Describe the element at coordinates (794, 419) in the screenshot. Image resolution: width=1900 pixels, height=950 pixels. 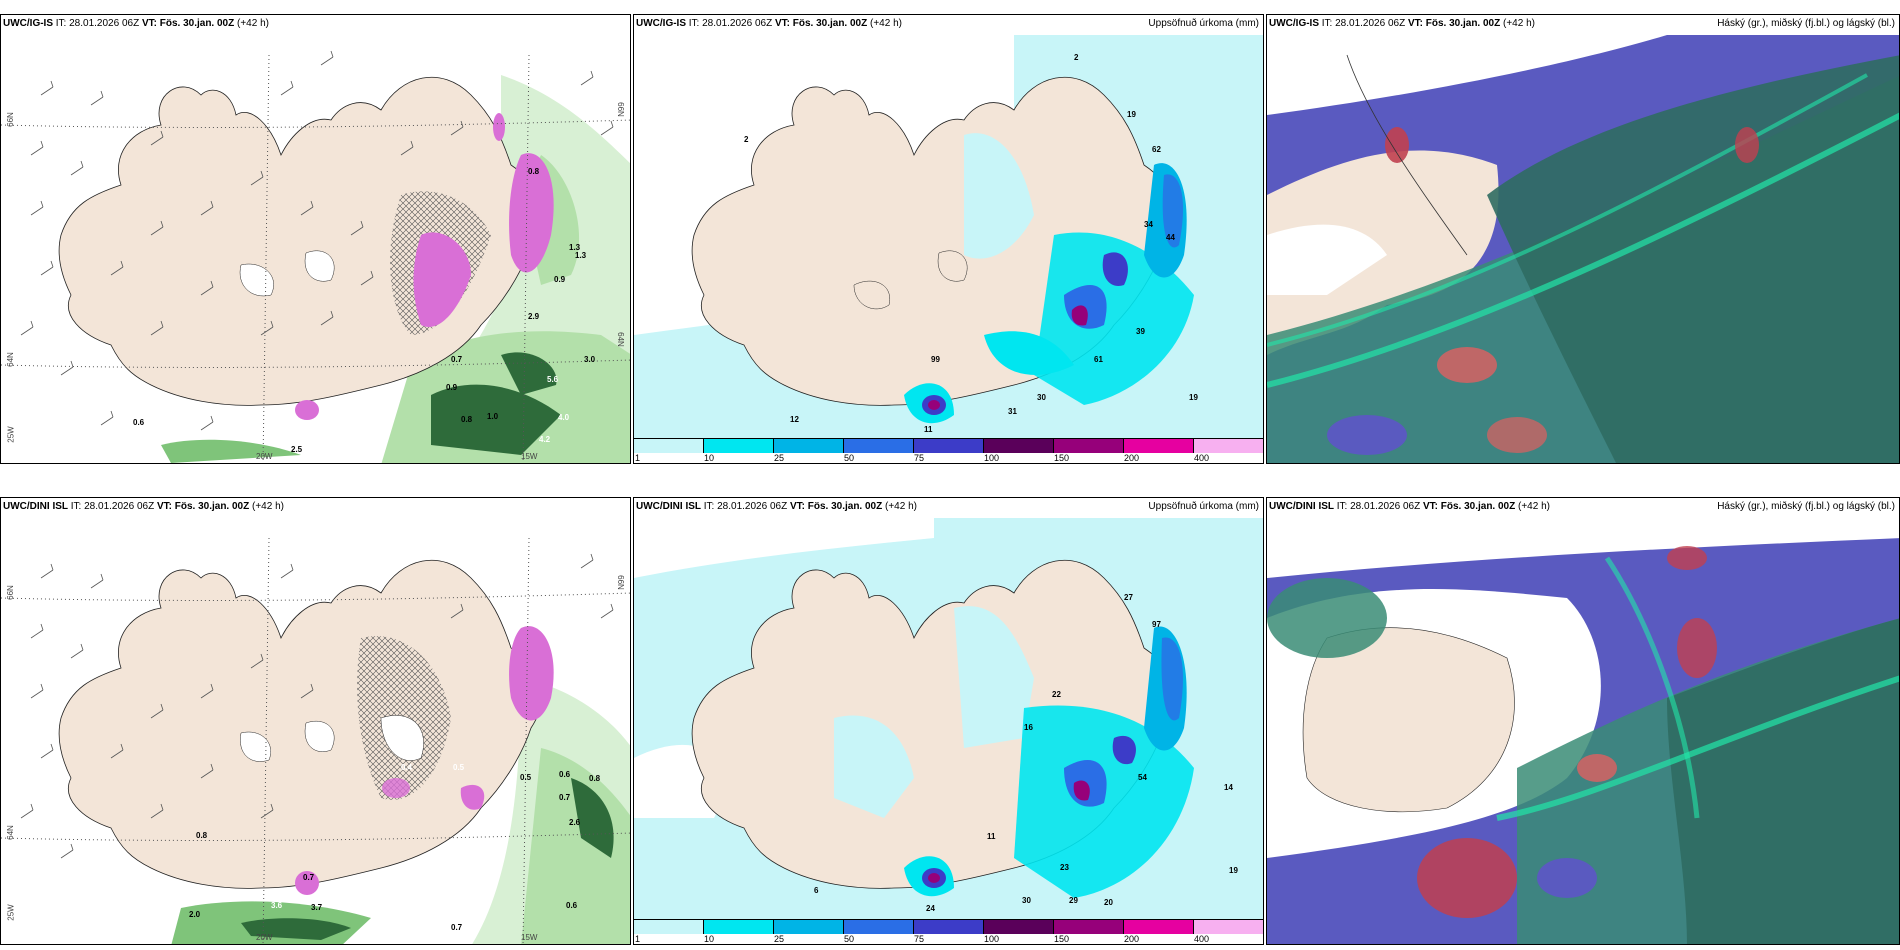
I see `precip-value: 12` at that location.